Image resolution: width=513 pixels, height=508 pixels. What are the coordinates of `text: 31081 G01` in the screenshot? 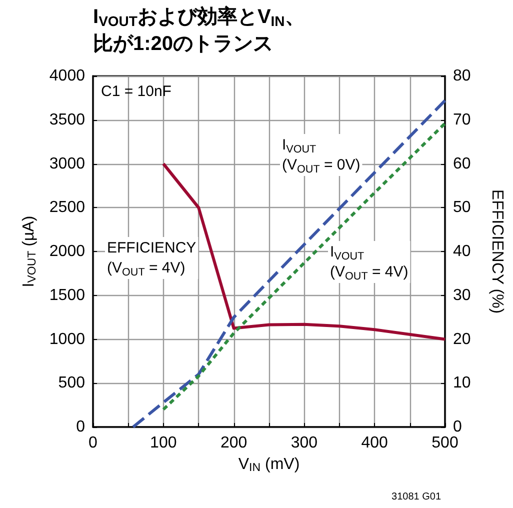 It's located at (417, 497).